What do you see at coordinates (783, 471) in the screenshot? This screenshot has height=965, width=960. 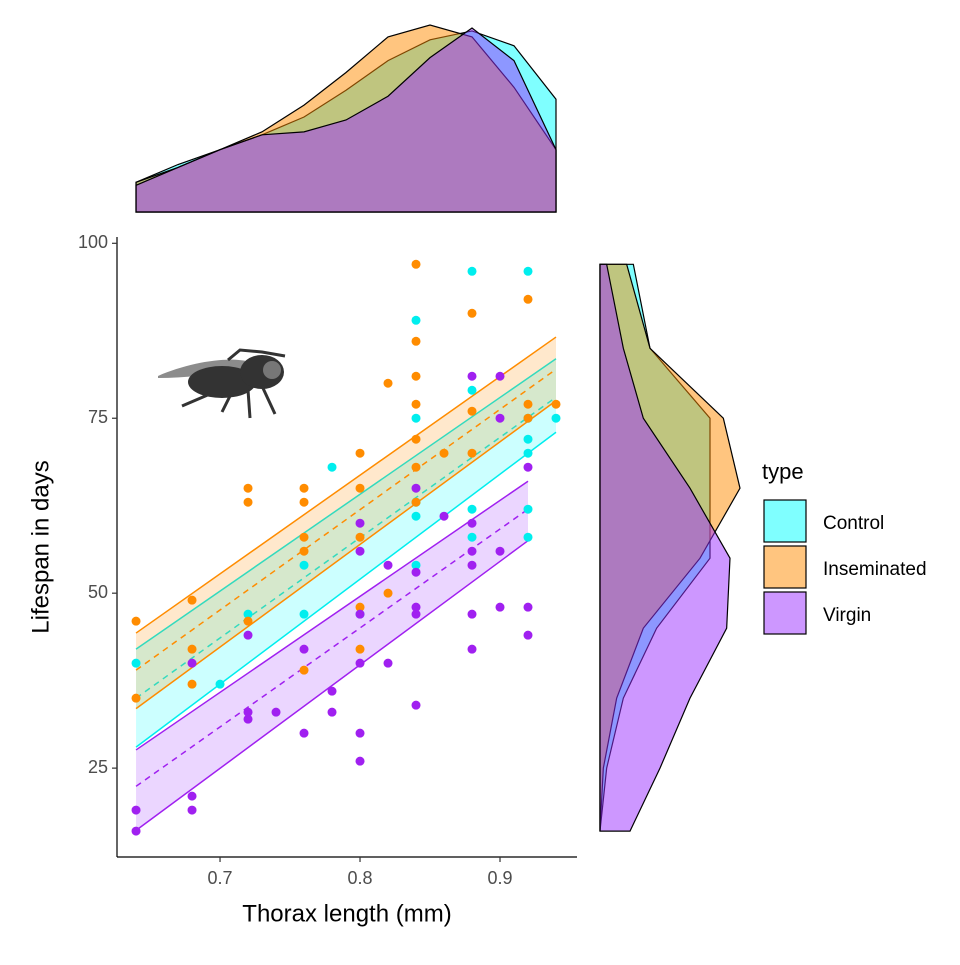 I see `legend-title: type` at bounding box center [783, 471].